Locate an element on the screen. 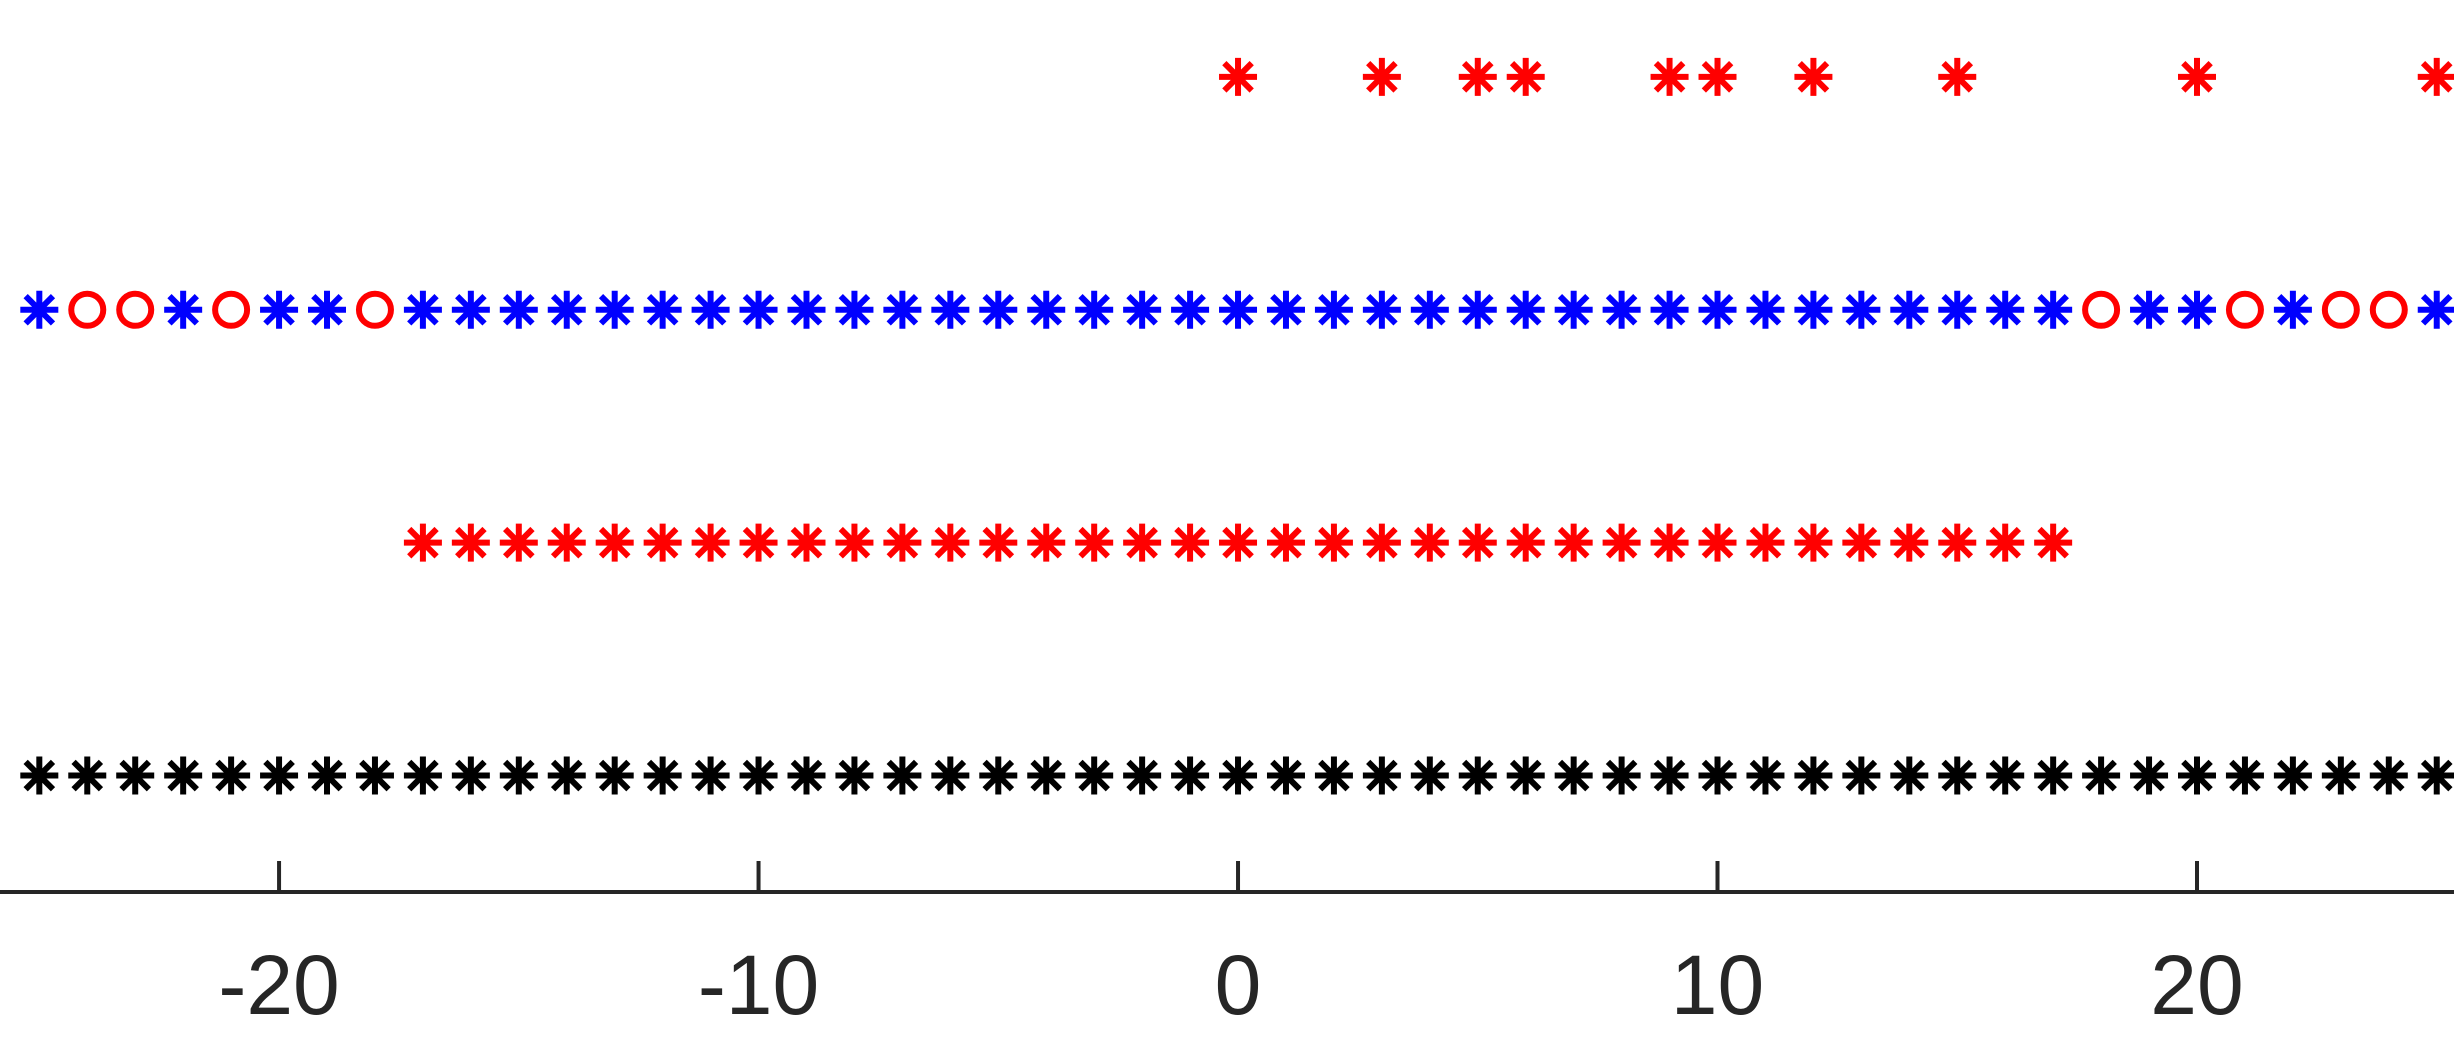 Image resolution: width=2454 pixels, height=1038 pixels. x-tick-label: 10 is located at coordinates (1717, 985).